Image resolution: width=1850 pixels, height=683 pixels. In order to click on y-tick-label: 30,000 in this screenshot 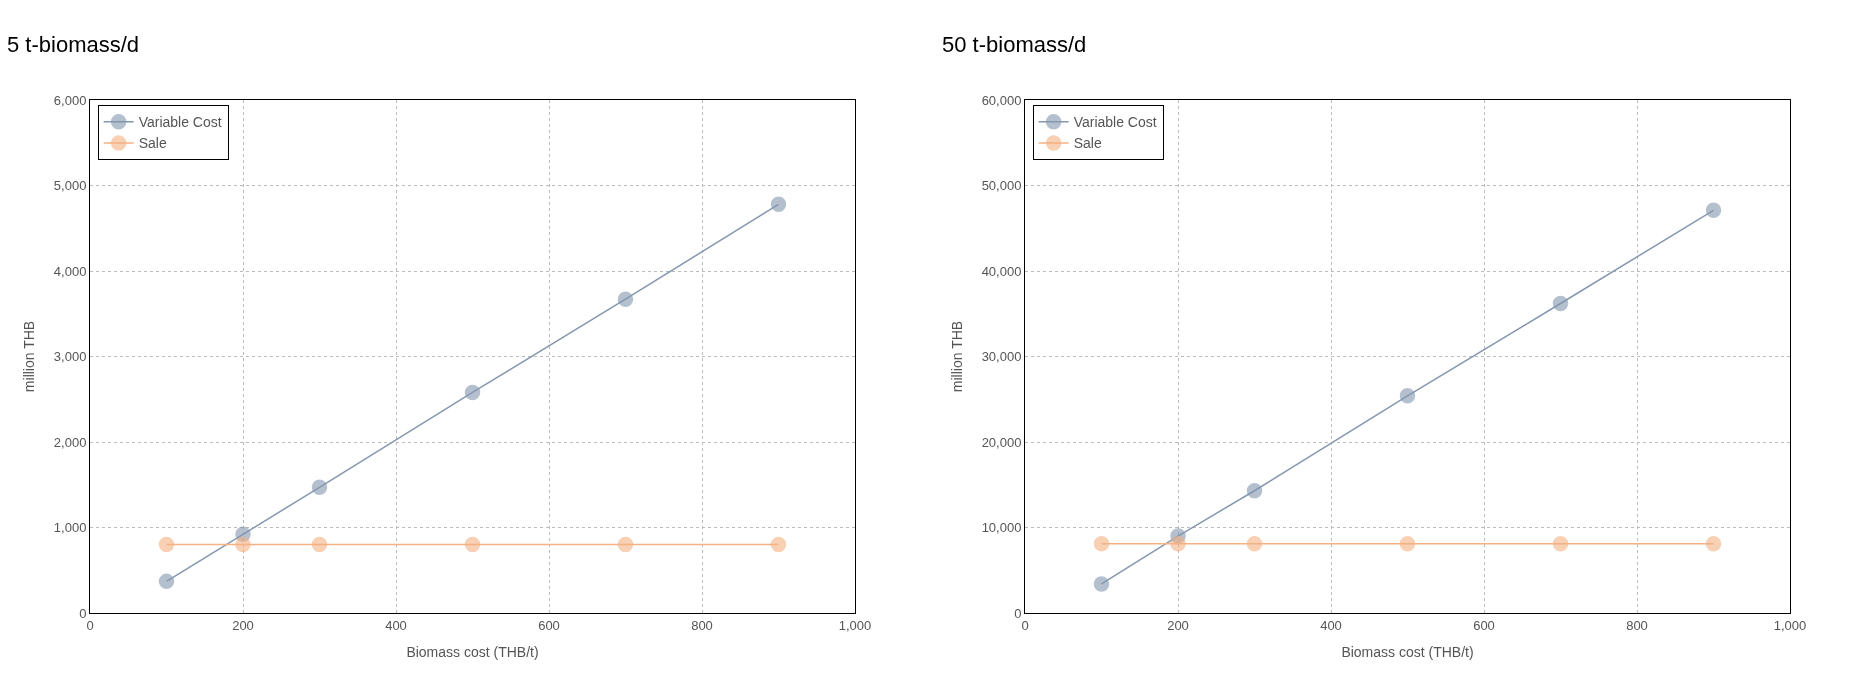, I will do `click(1001, 357)`.